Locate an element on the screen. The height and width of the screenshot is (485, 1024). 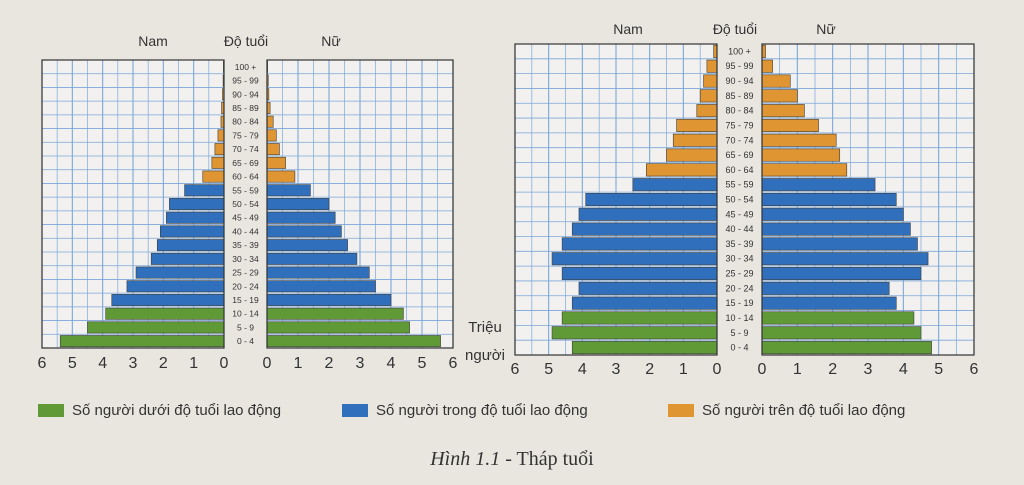
pyramid1-xtick-female: 0 is located at coordinates (267, 363).